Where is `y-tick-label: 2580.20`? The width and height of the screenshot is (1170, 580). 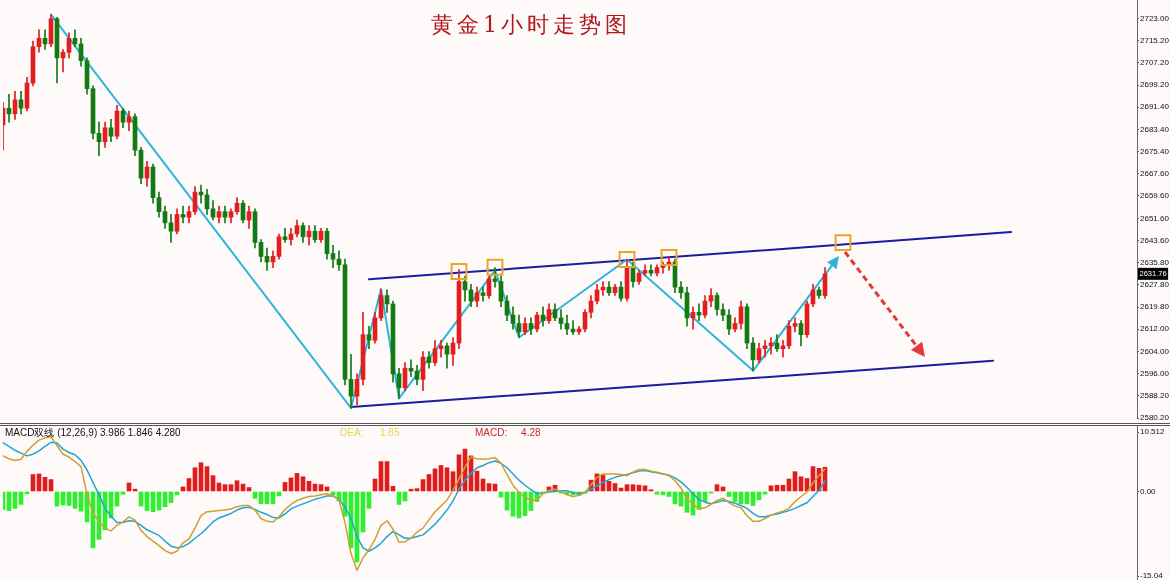
y-tick-label: 2580.20 is located at coordinates (1155, 418).